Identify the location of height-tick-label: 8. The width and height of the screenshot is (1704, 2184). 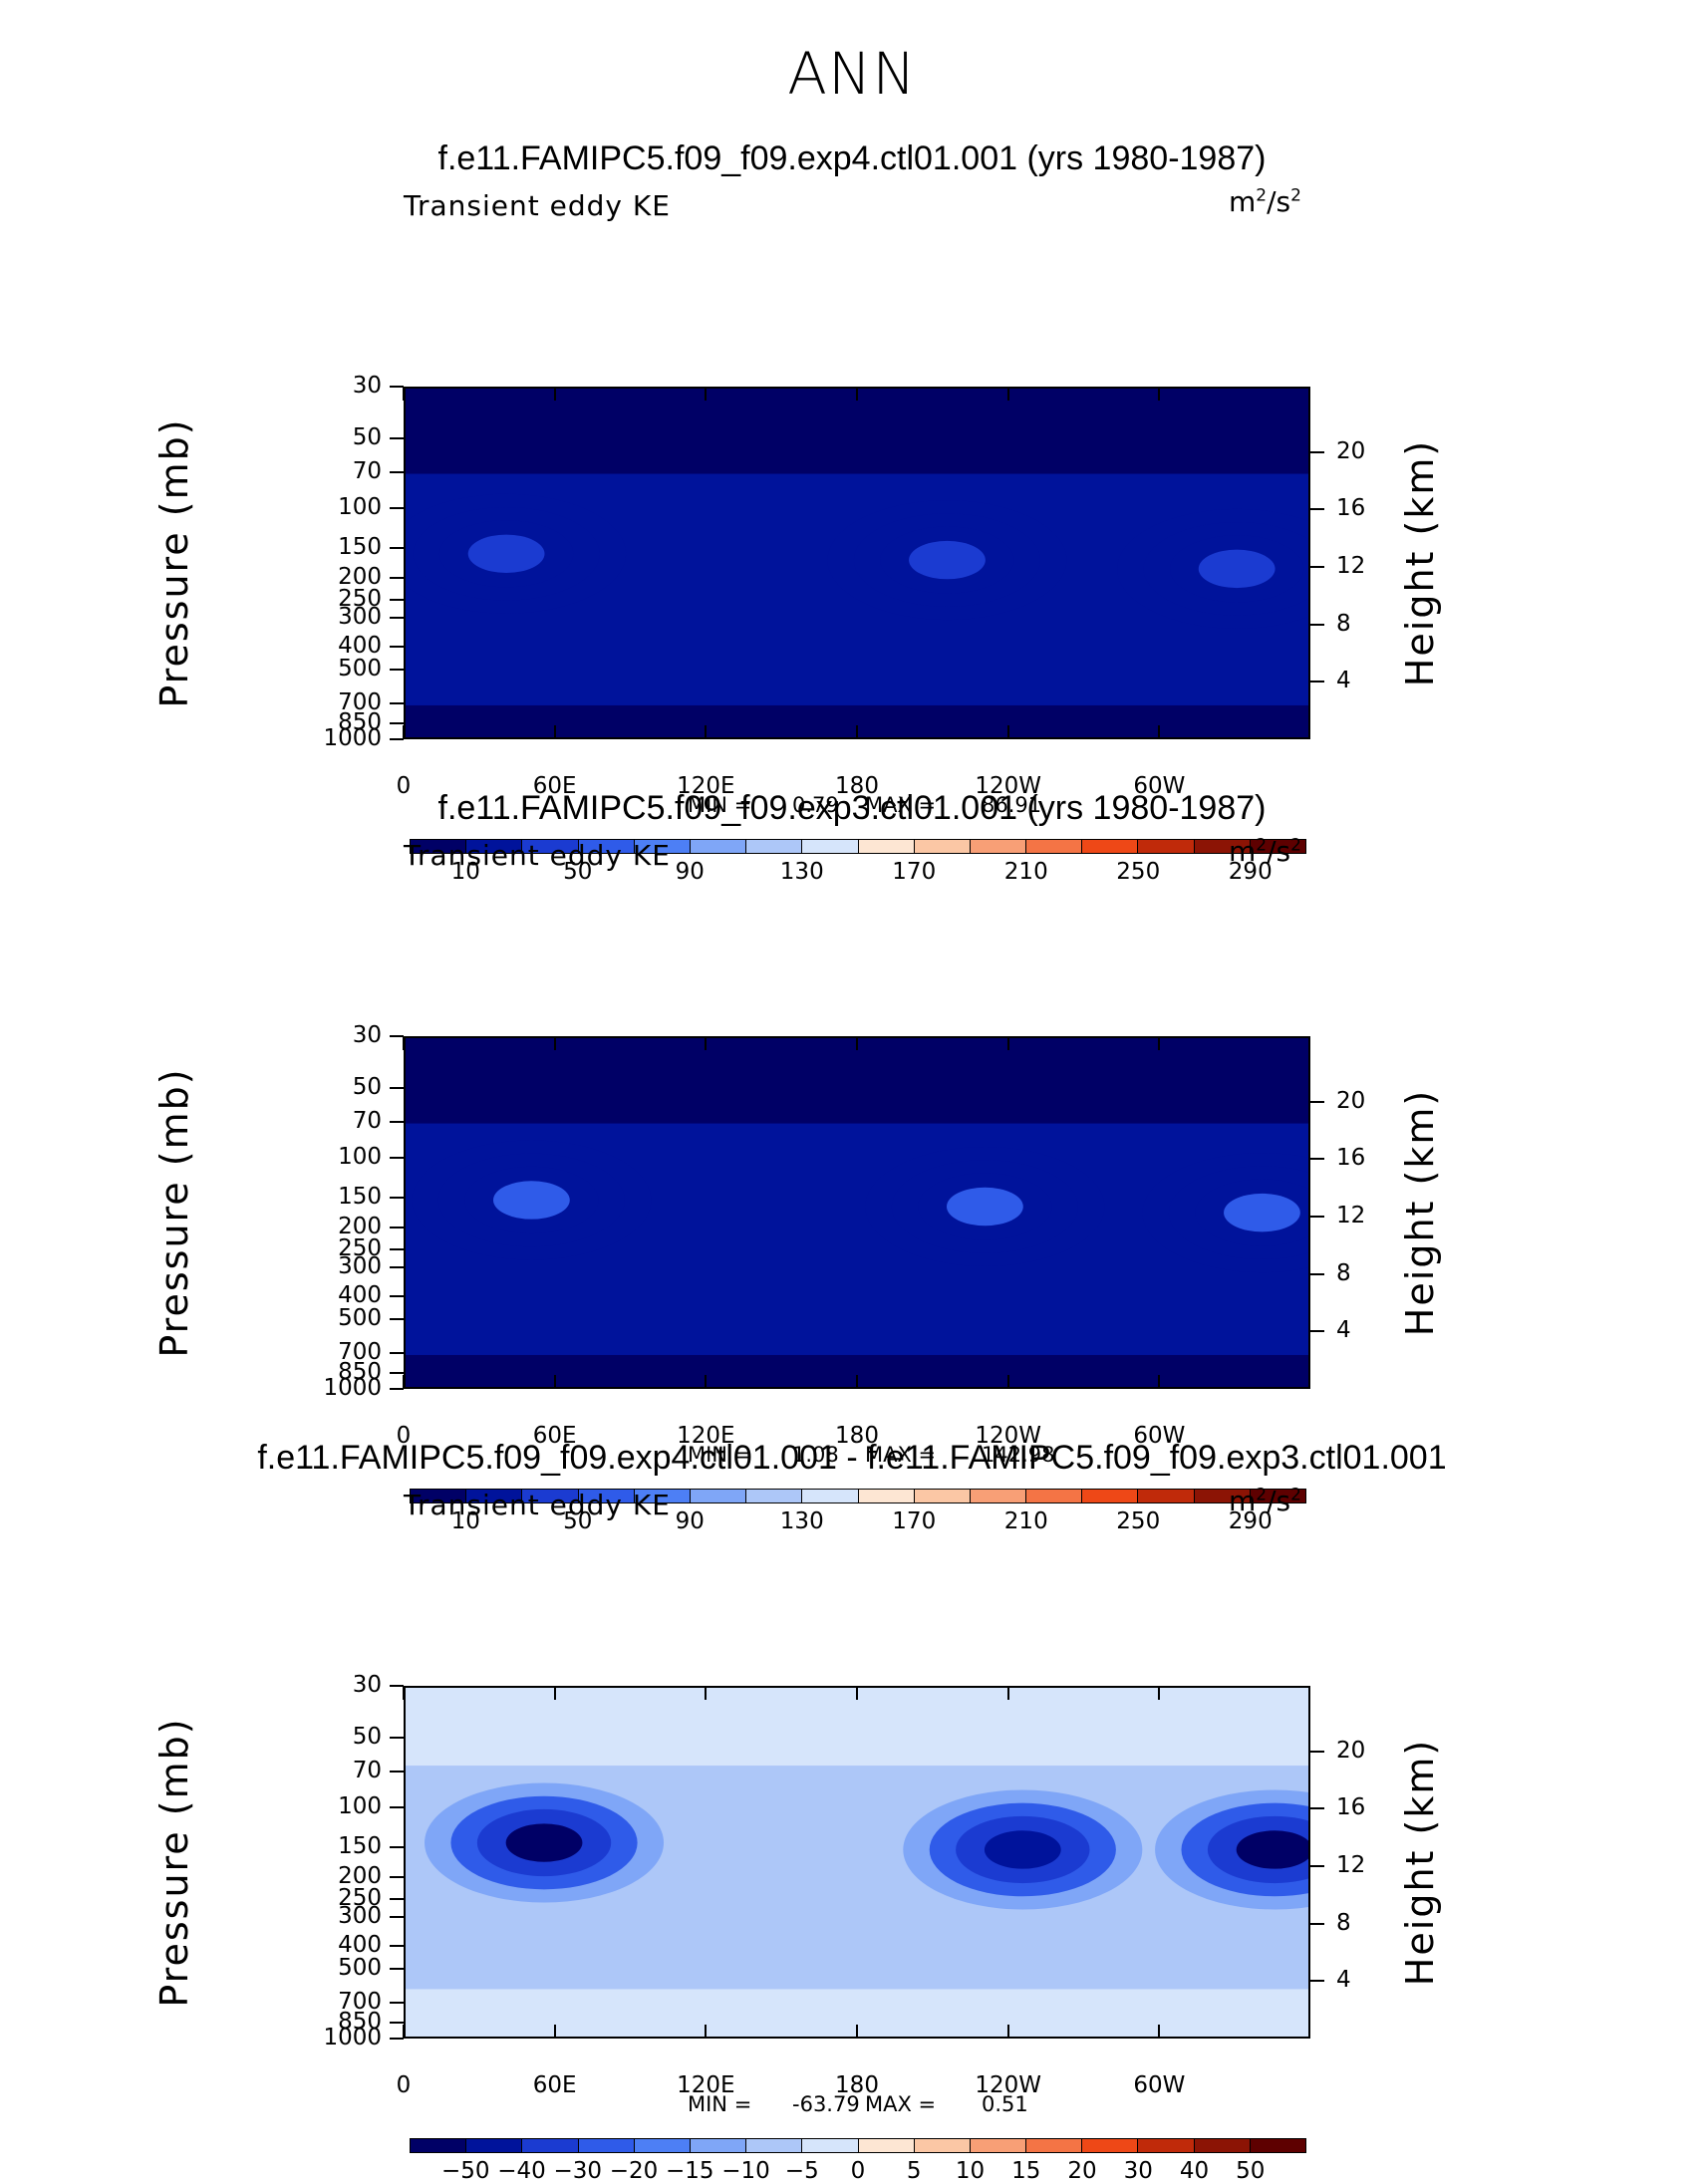
(1343, 1922).